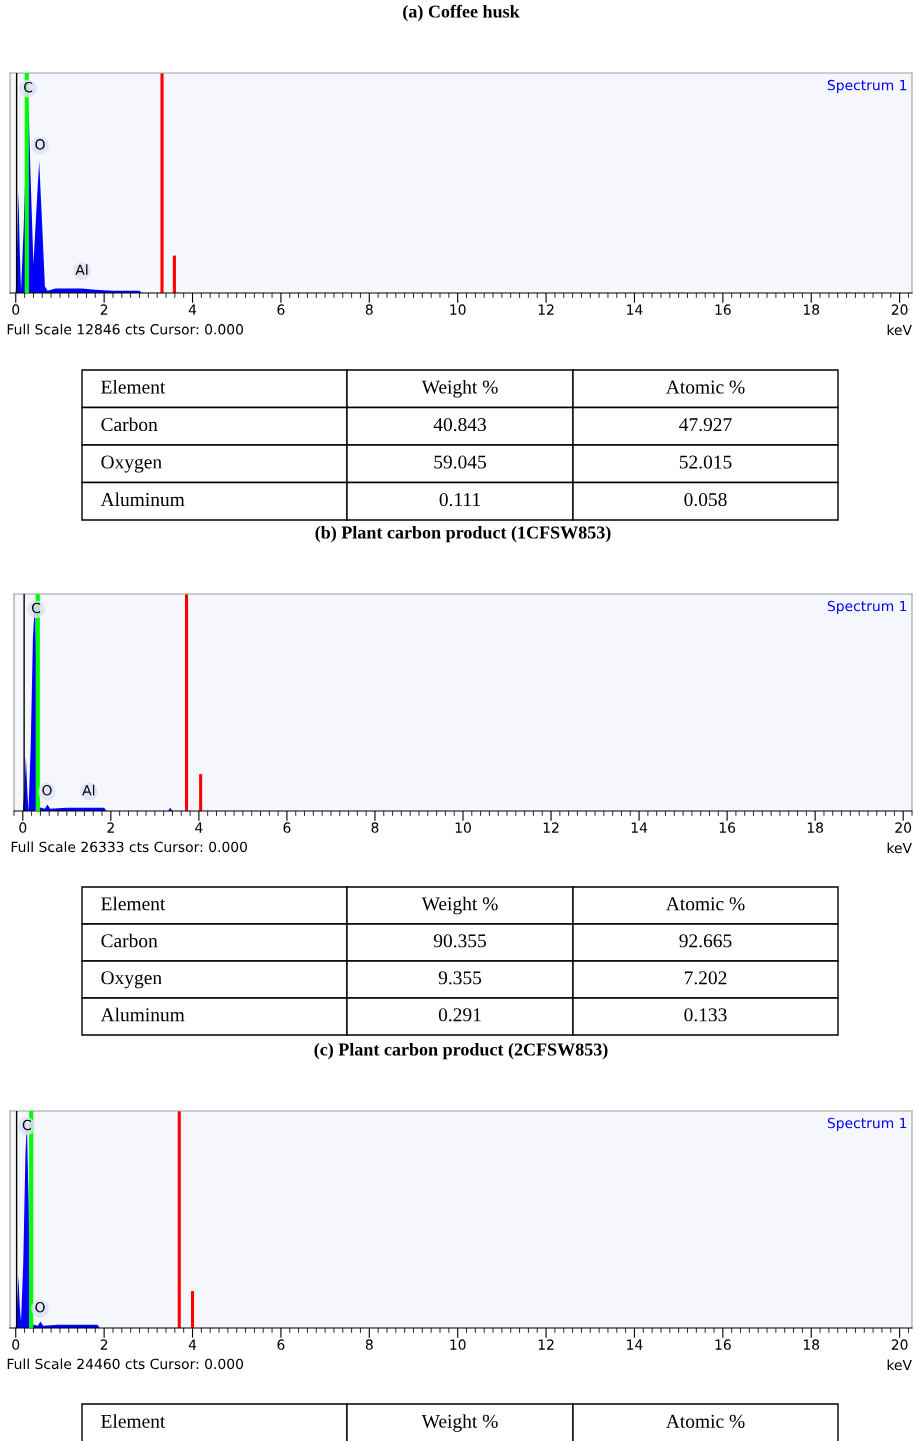 The width and height of the screenshot is (917, 1441). What do you see at coordinates (460, 462) in the screenshot?
I see `text: 59.045` at bounding box center [460, 462].